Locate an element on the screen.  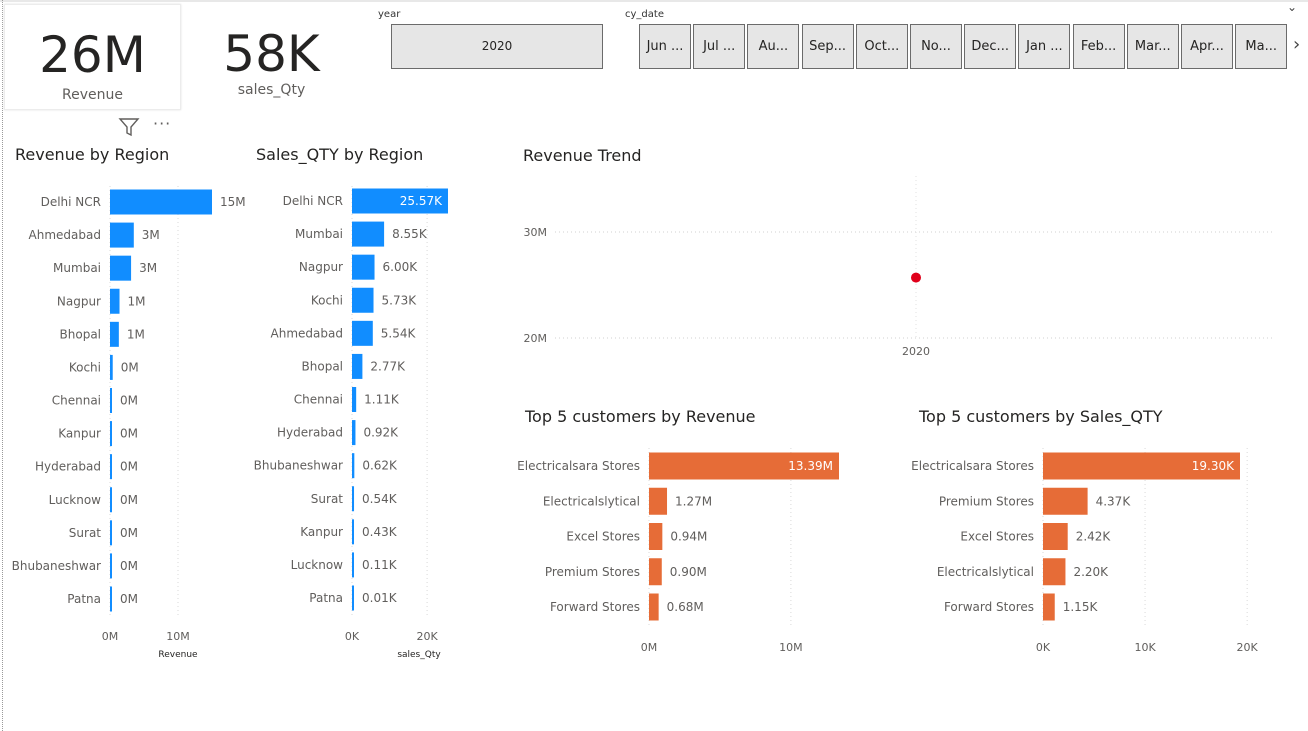
revenue-trend-chart: 20M 30M 2020 is located at coordinates (898, 267).